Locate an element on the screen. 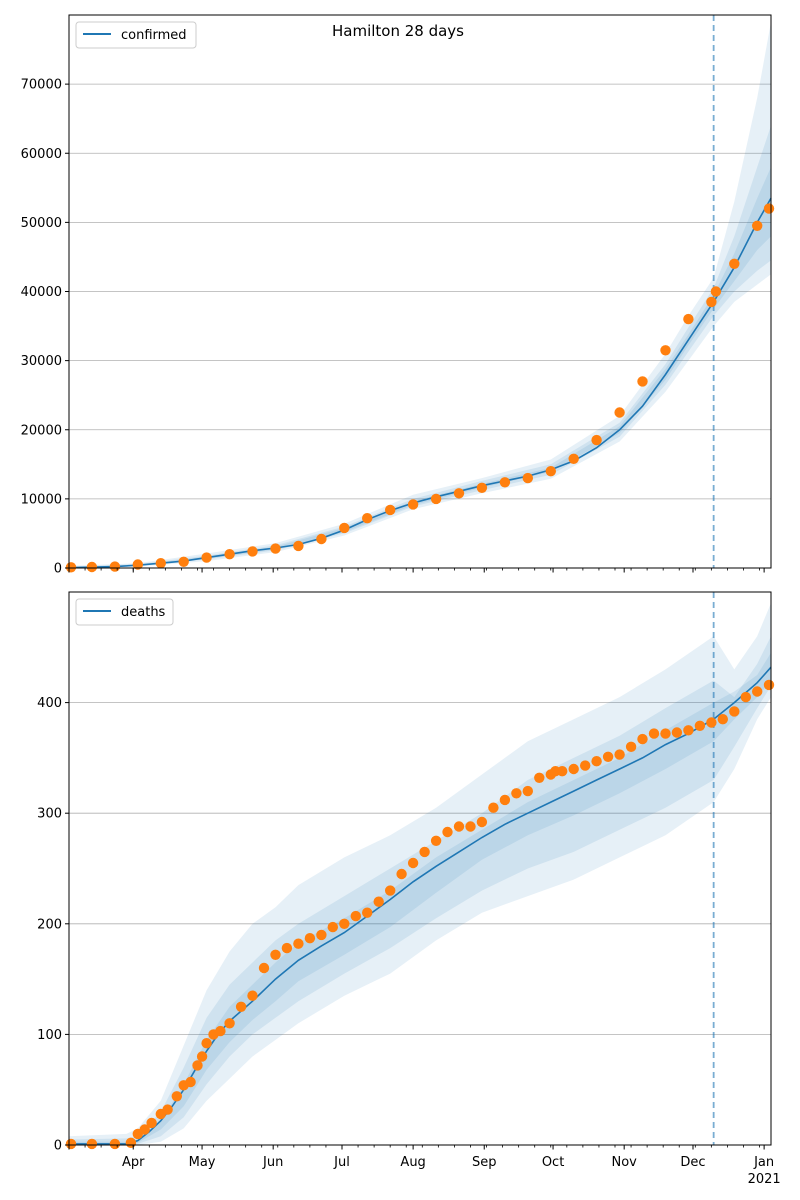  deaths-x-tick-label: Nov is located at coordinates (624, 1162).